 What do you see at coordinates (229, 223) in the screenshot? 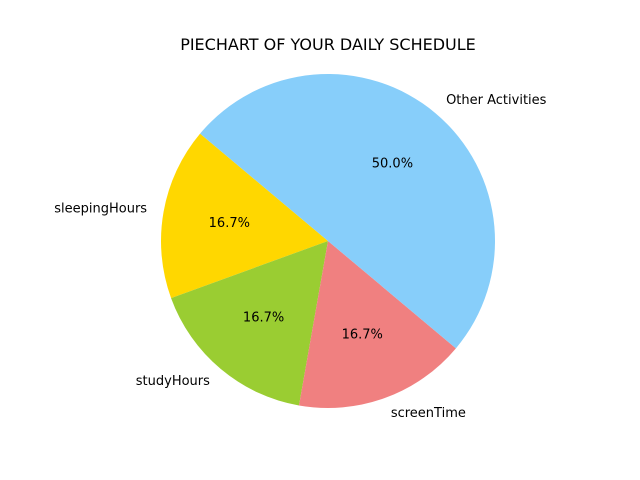
I see `percent-label-sleeping-hours: 16.7%` at bounding box center [229, 223].